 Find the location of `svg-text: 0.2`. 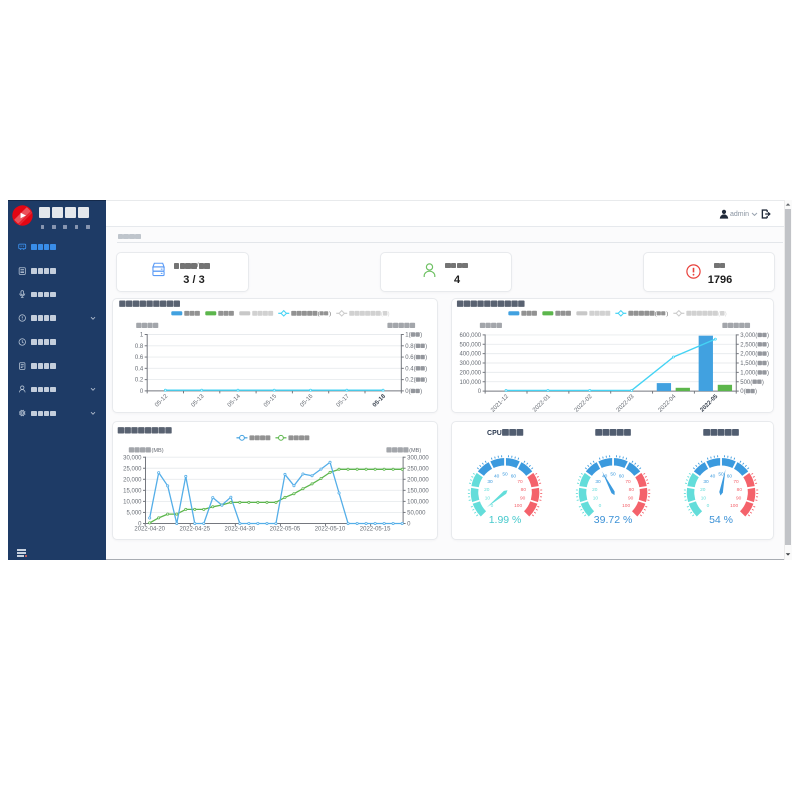

svg-text: 0.2 is located at coordinates (139, 380).